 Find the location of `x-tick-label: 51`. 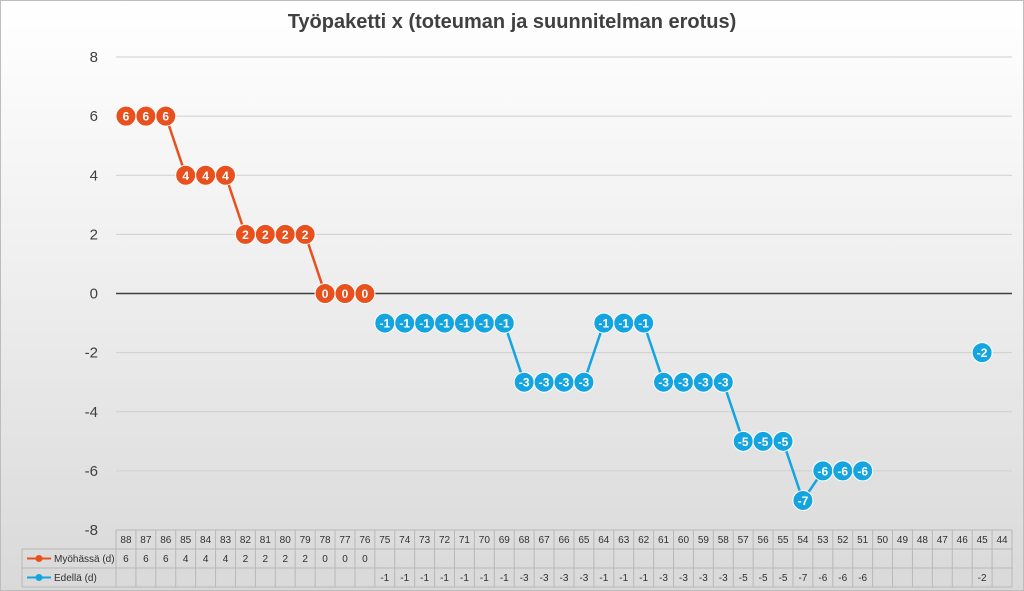

x-tick-label: 51 is located at coordinates (863, 540).